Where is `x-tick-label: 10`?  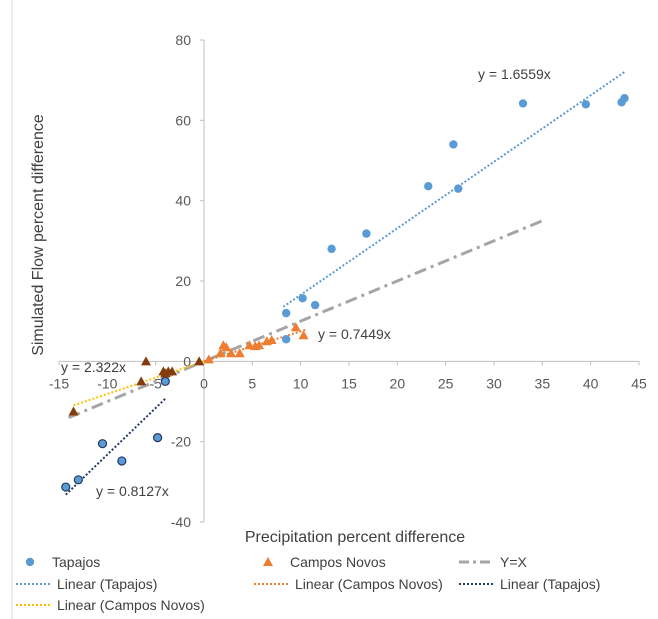
x-tick-label: 10 is located at coordinates (301, 383).